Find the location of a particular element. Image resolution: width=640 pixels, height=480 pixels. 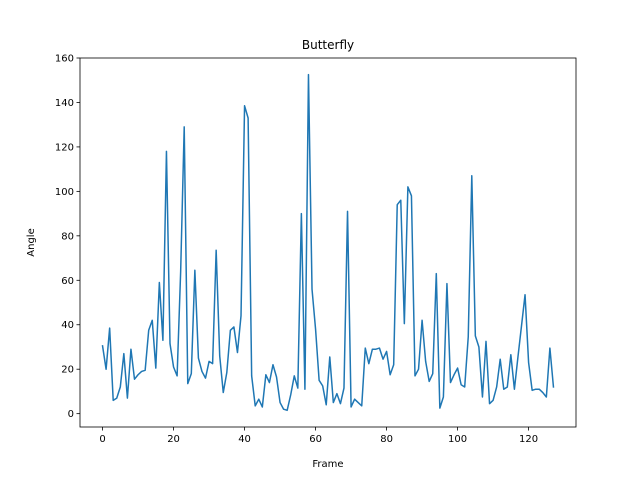

x-axis: 0 20 40 60 80 100 120 is located at coordinates (318, 436).